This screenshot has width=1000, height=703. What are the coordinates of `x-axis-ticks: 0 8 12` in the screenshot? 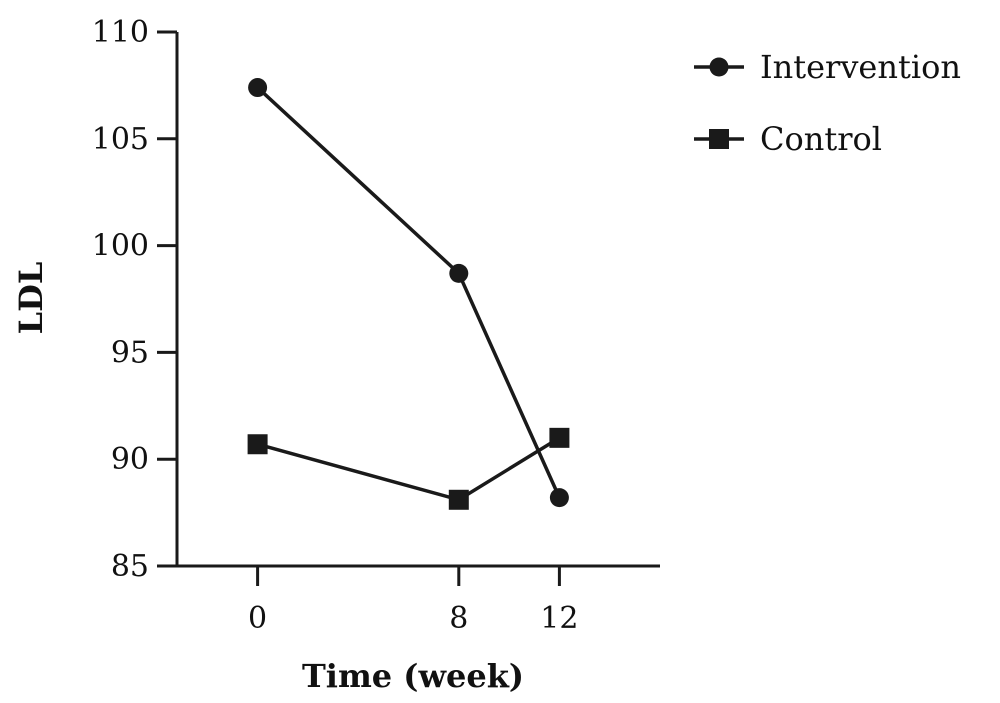 It's located at (413, 601).